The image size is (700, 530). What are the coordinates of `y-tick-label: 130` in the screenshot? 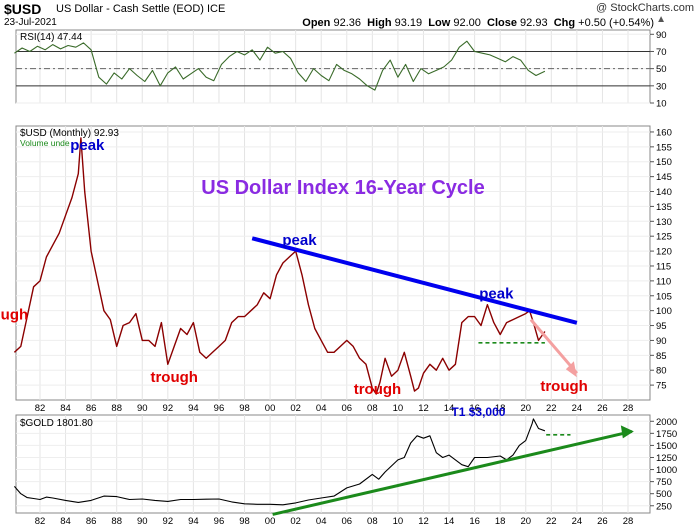 It's located at (664, 222).